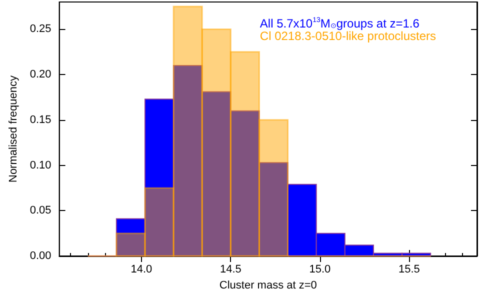 The image size is (481, 296). I want to click on x-axis-title: Cluster mass at z=0, so click(268, 285).